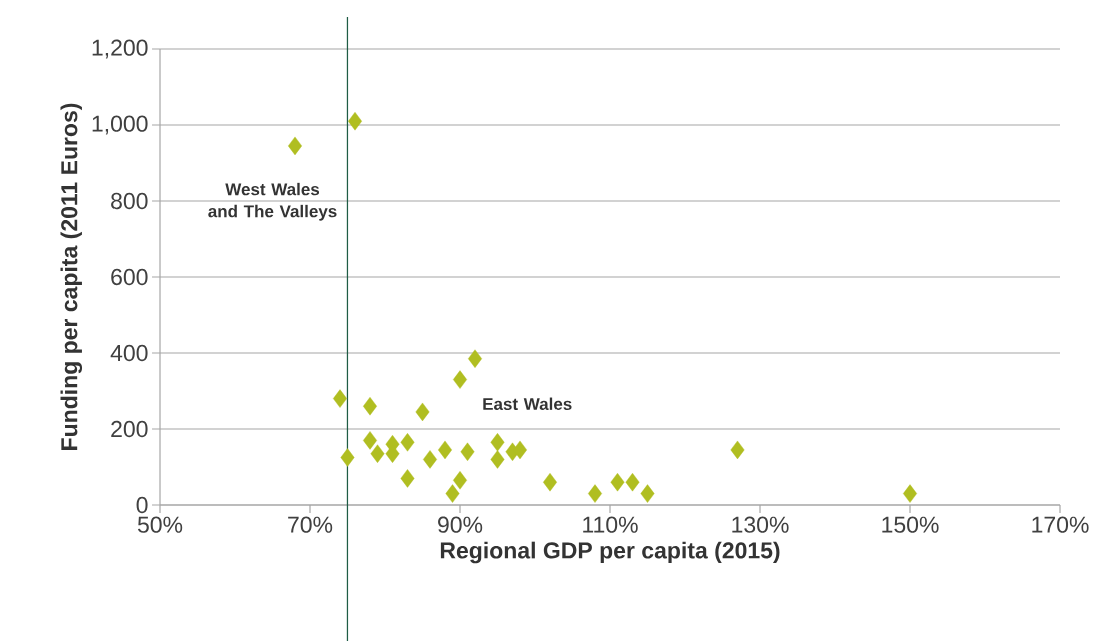 Image resolution: width=1099 pixels, height=641 pixels. What do you see at coordinates (129, 429) in the screenshot?
I see `y-tick-label: 200` at bounding box center [129, 429].